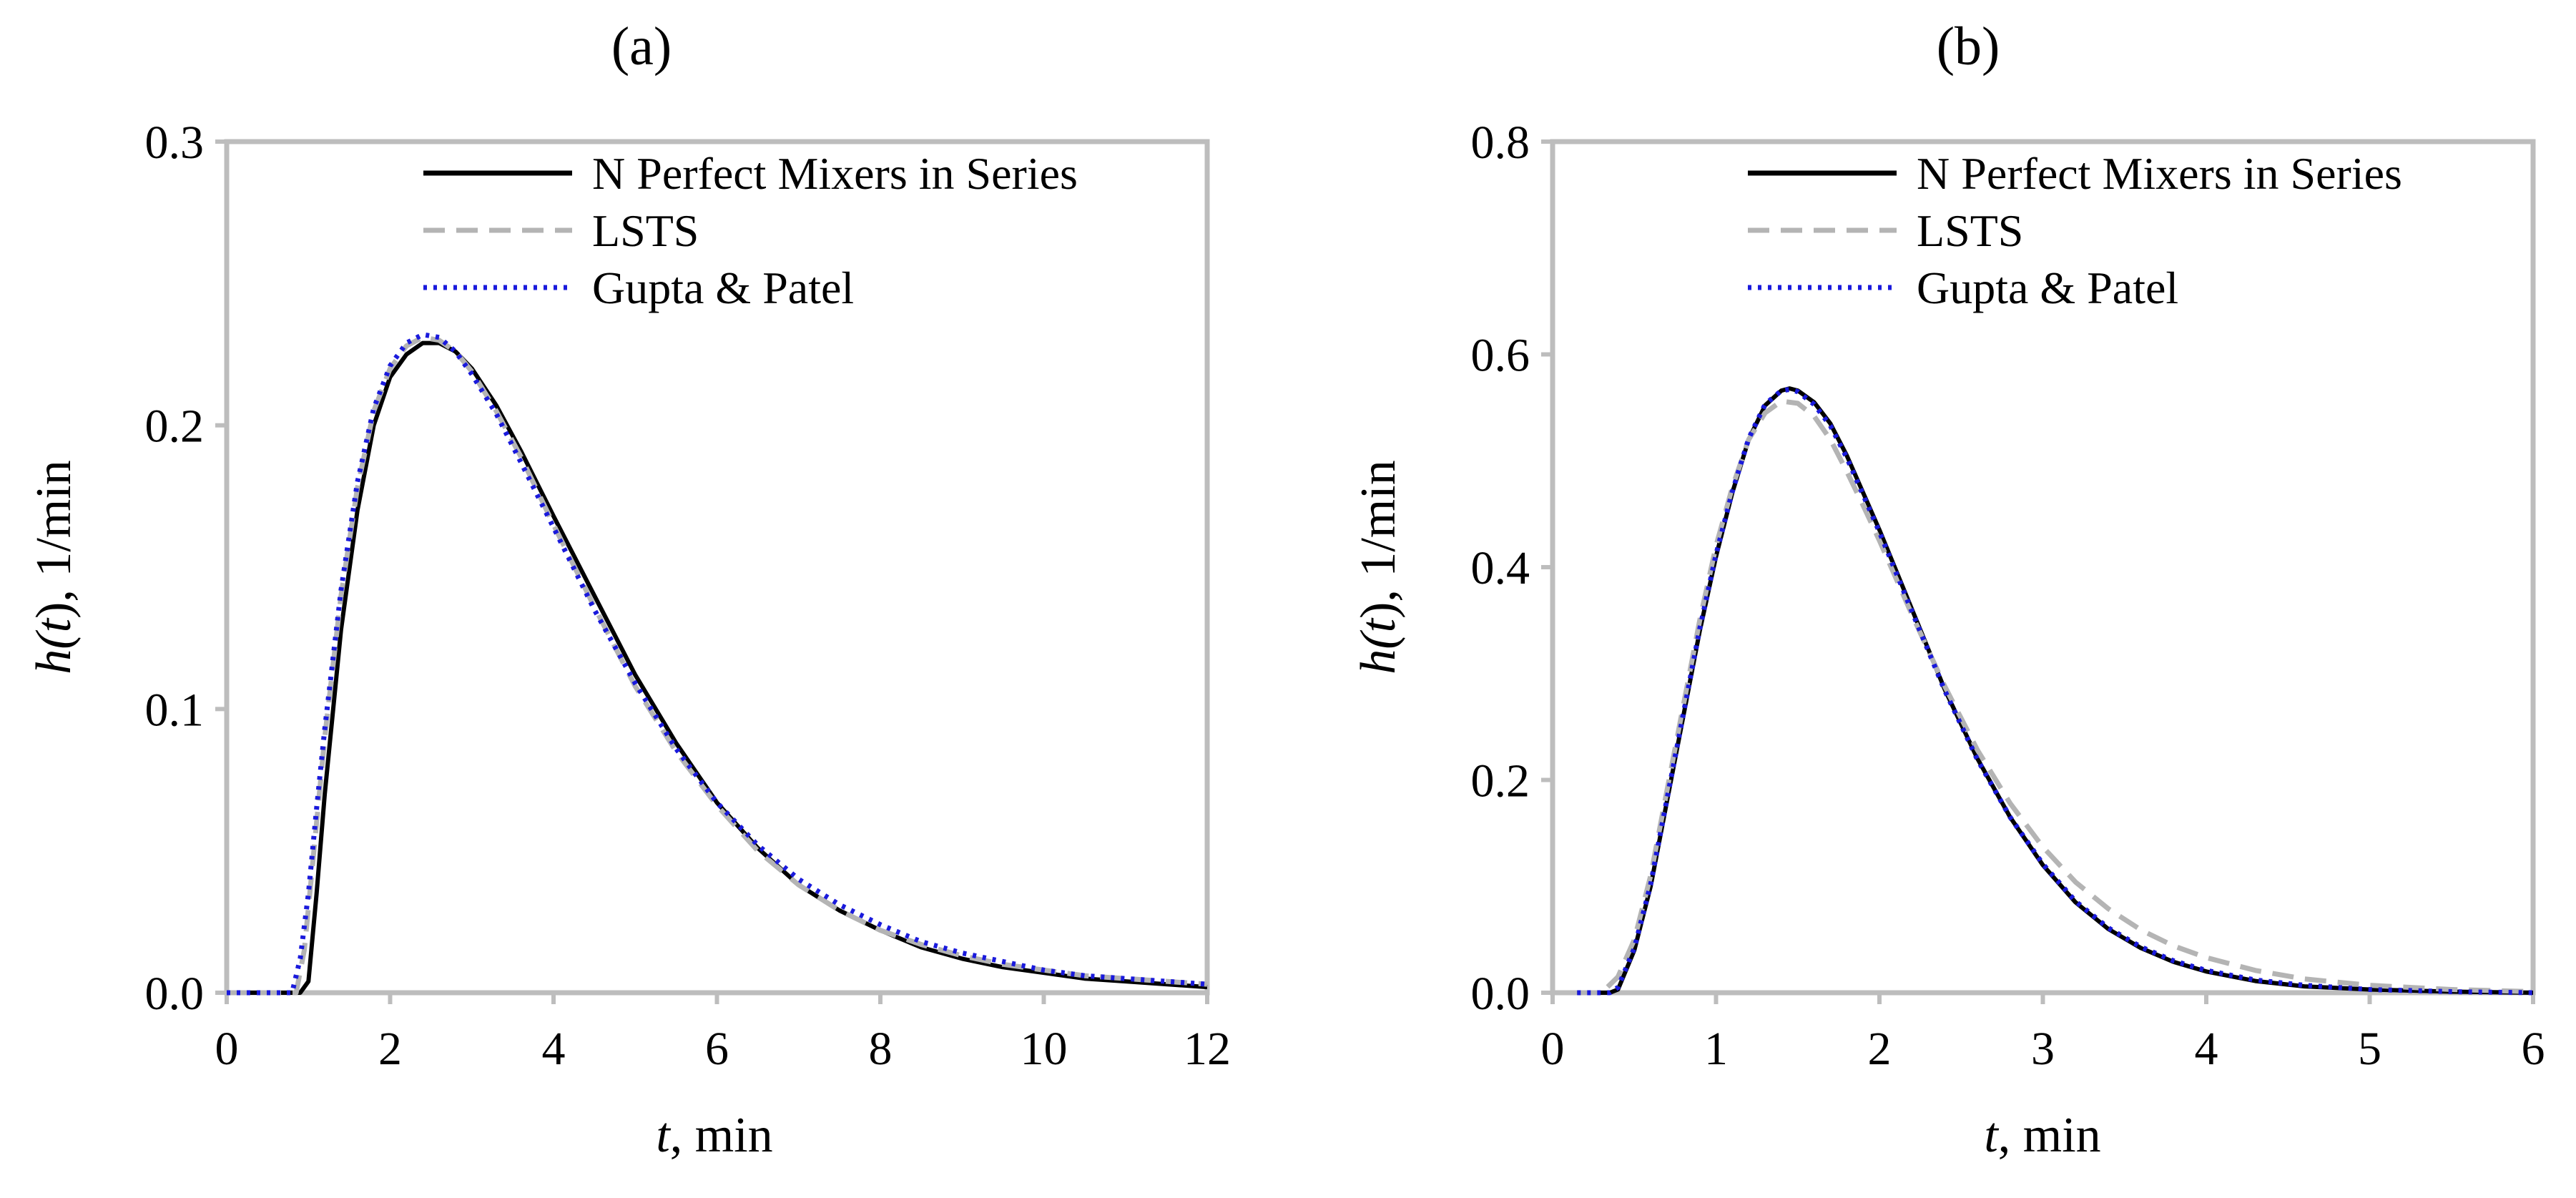 The width and height of the screenshot is (2576, 1198). Describe the element at coordinates (881, 1049) in the screenshot. I see `x-tick-label-a-4: 8` at that location.